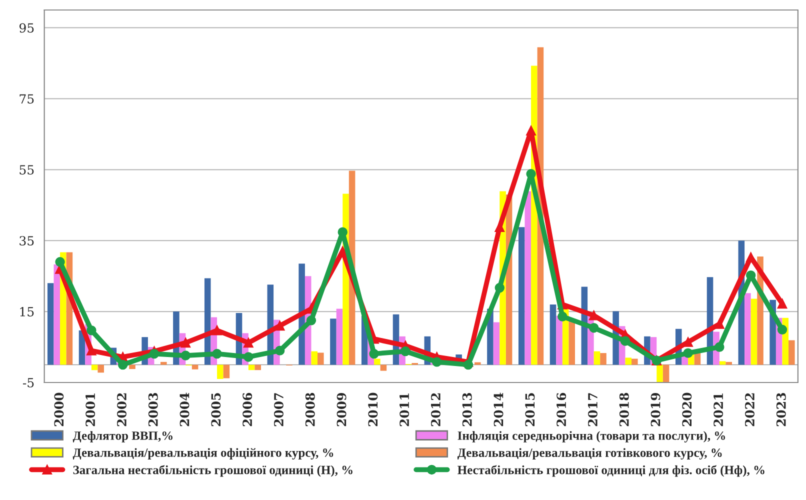  What do you see at coordinates (655, 409) in the screenshot?
I see `x-tick-label: 2019` at bounding box center [655, 409].